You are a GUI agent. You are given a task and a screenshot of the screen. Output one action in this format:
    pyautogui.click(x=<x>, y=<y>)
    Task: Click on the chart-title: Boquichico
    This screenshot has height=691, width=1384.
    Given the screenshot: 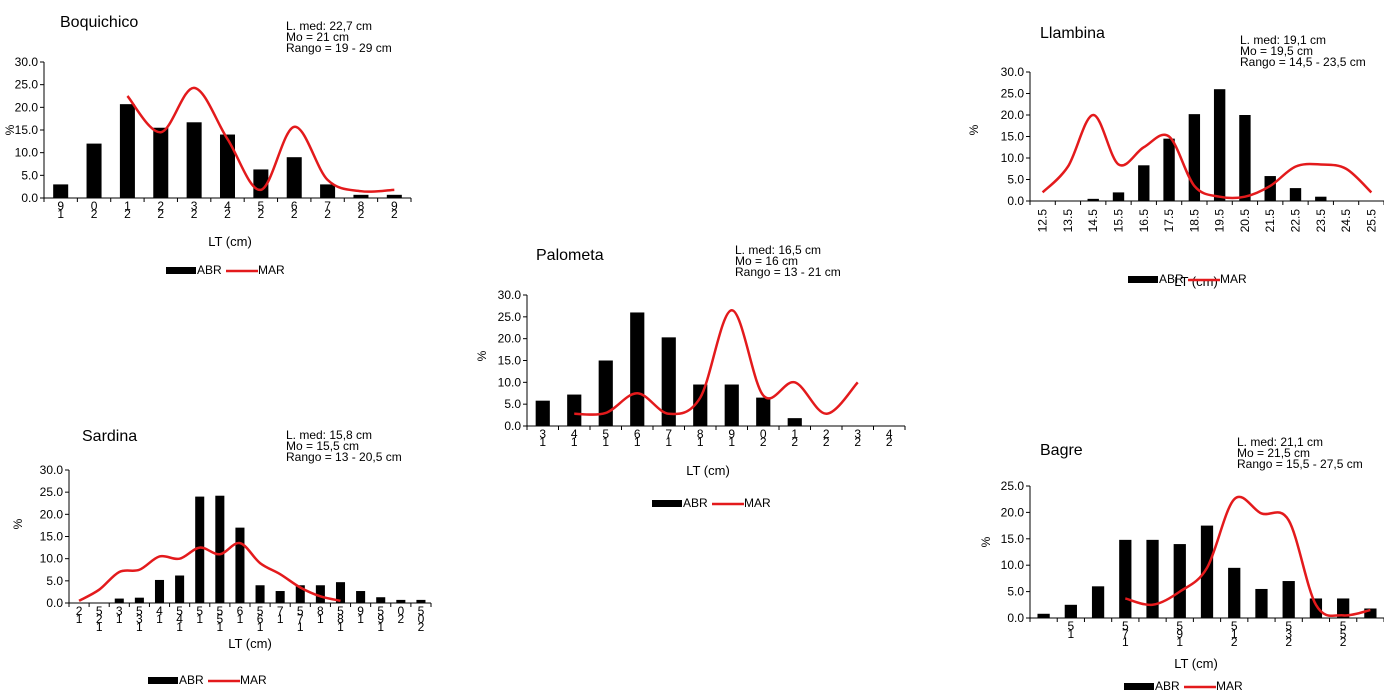 What is the action you would take?
    pyautogui.click(x=99, y=22)
    